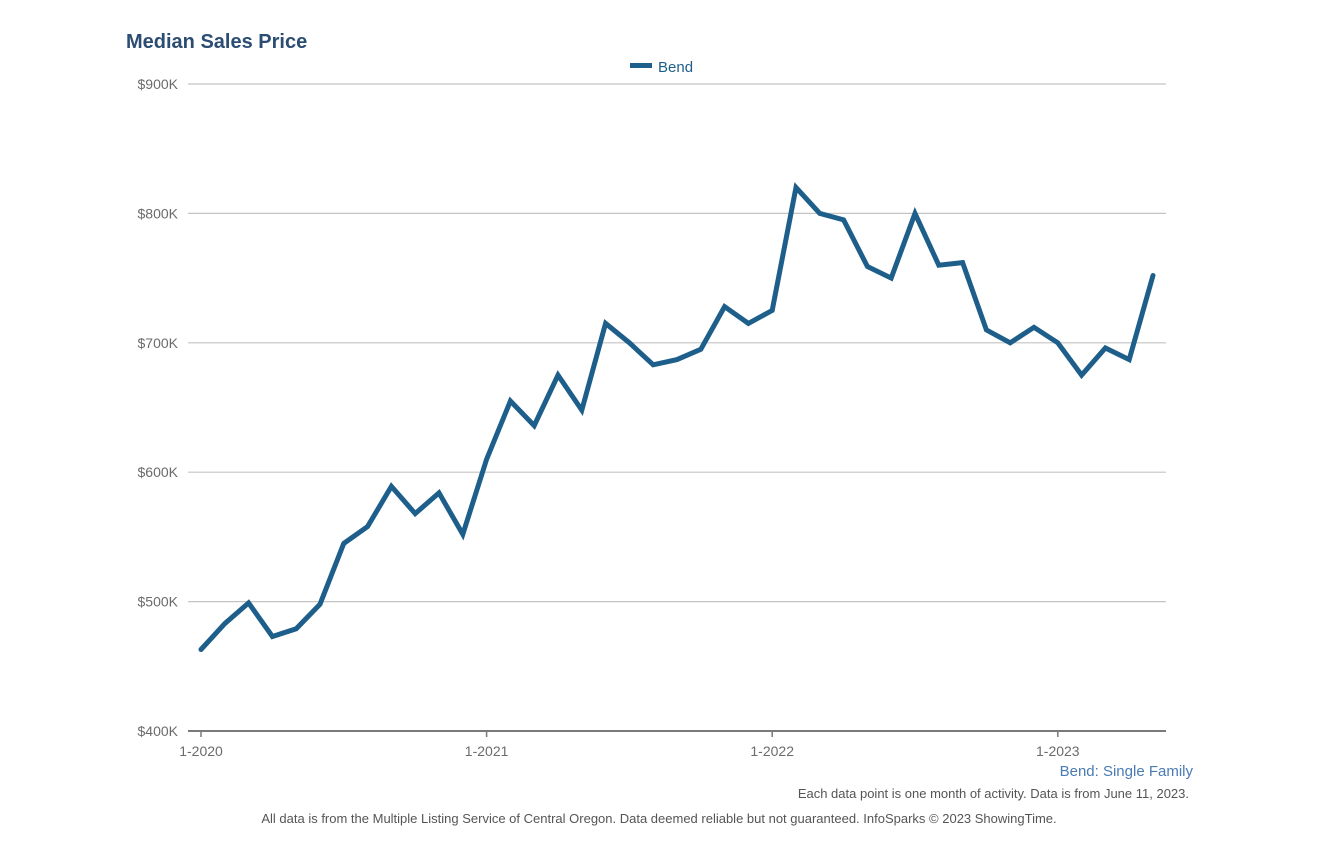 This screenshot has width=1339, height=844. Describe the element at coordinates (158, 84) in the screenshot. I see `y-tick-label: $900K` at that location.